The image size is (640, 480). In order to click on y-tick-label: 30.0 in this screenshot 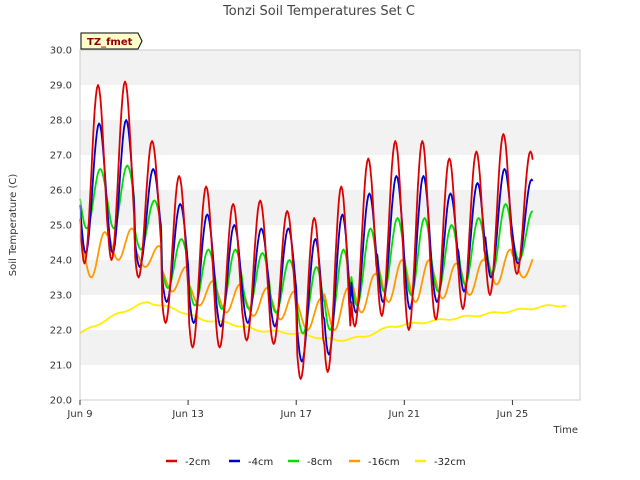, I will do `click(61, 51)`.